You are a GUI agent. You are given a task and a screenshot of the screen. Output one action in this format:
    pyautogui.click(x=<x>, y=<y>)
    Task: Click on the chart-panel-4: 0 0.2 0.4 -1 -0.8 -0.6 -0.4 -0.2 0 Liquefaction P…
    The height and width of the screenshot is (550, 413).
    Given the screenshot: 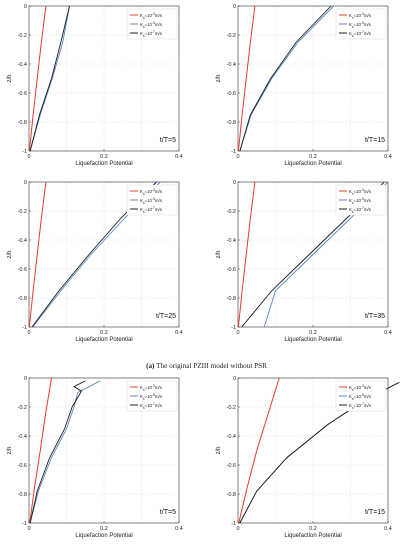 What is the action you would take?
    pyautogui.click(x=304, y=261)
    